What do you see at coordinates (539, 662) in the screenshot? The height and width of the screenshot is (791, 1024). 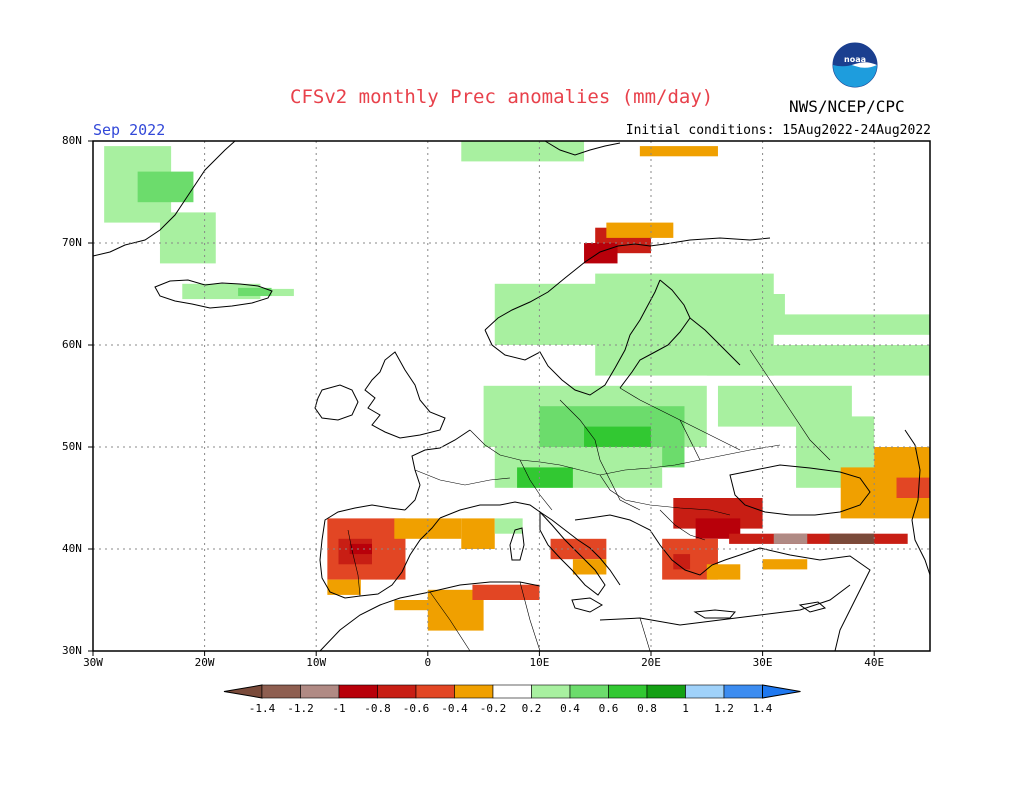 I see `lon-tick-label: 10E` at bounding box center [539, 662].